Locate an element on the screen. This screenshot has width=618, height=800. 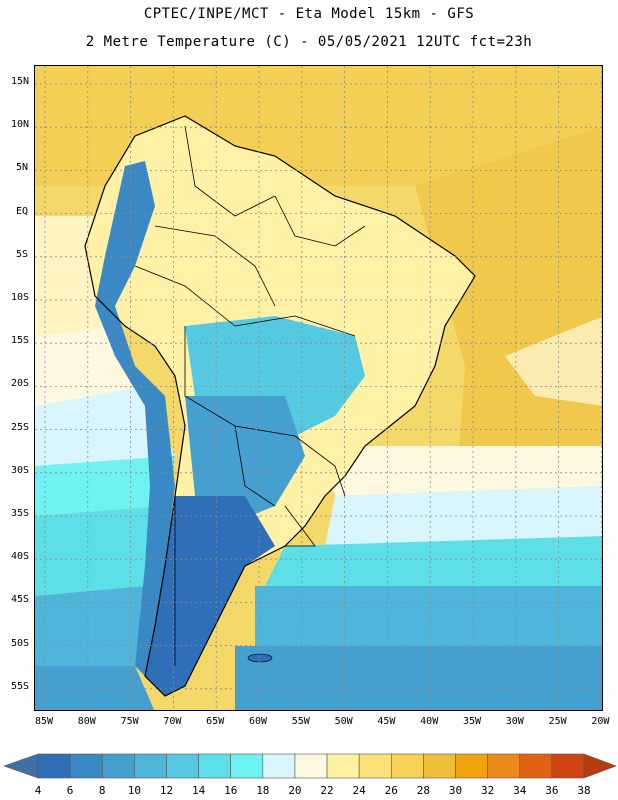
longitude-tick-label: 40W is located at coordinates (429, 721).